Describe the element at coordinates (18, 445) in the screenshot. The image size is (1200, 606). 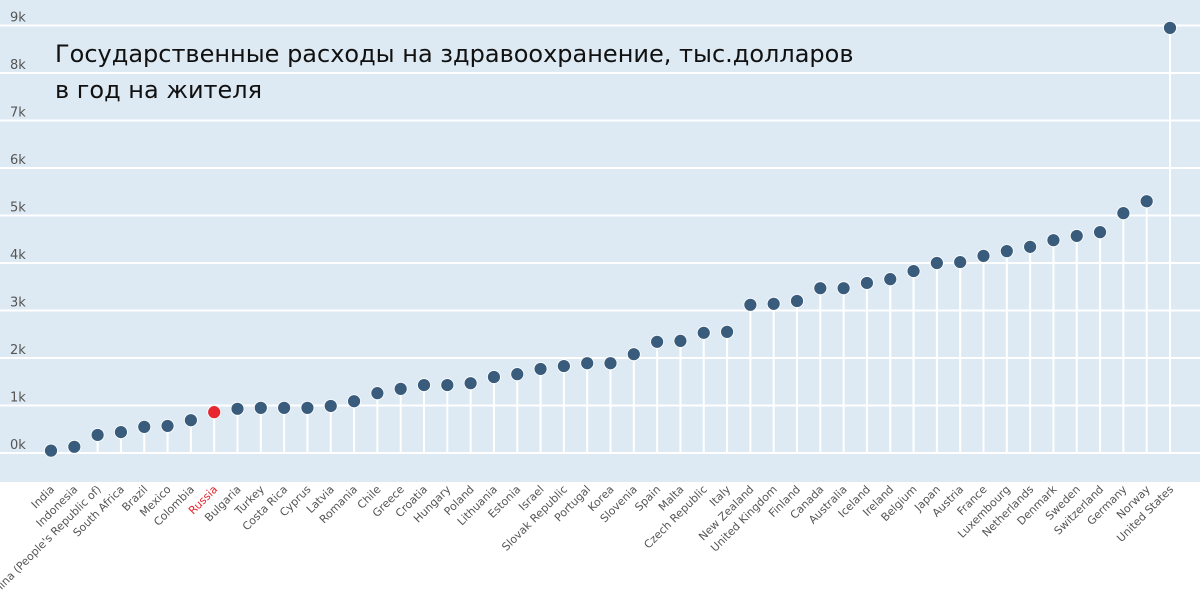
I see `y-tick-label: 0k` at that location.